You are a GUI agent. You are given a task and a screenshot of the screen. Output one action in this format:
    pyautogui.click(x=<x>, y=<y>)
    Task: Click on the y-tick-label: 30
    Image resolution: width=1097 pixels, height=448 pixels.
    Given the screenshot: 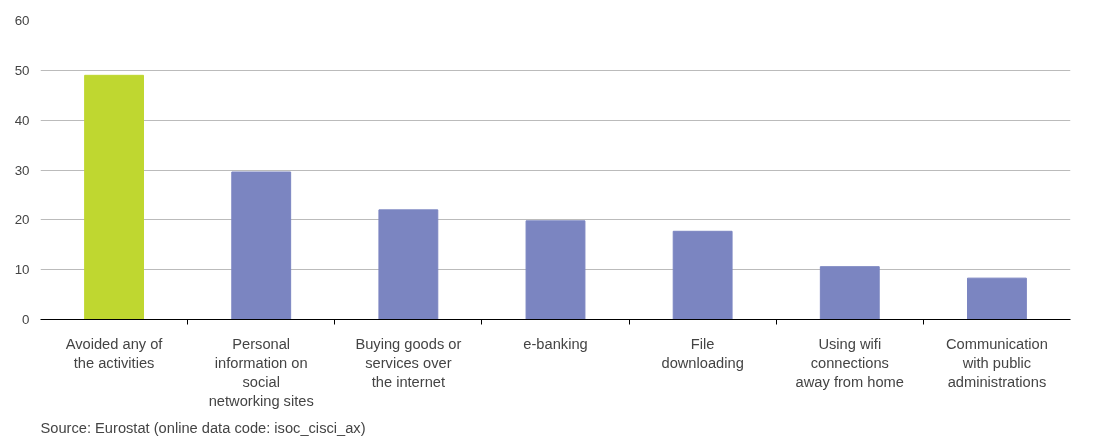 What is the action you would take?
    pyautogui.click(x=22, y=170)
    